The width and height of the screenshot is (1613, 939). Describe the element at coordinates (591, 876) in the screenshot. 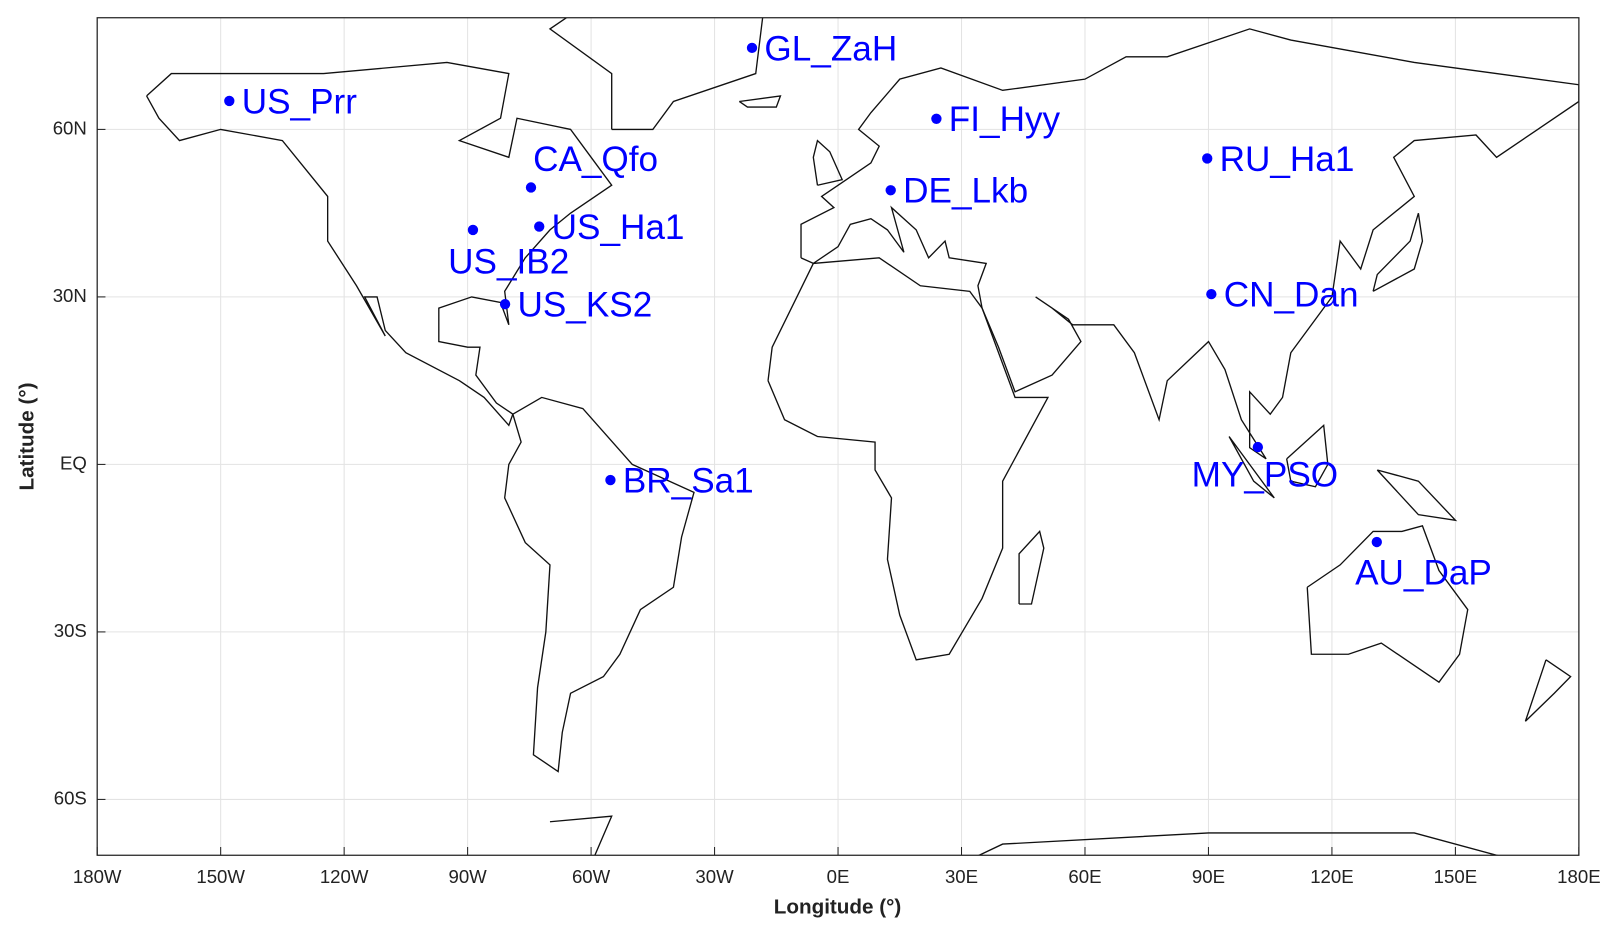

I see `x-tick-label: 60W` at that location.